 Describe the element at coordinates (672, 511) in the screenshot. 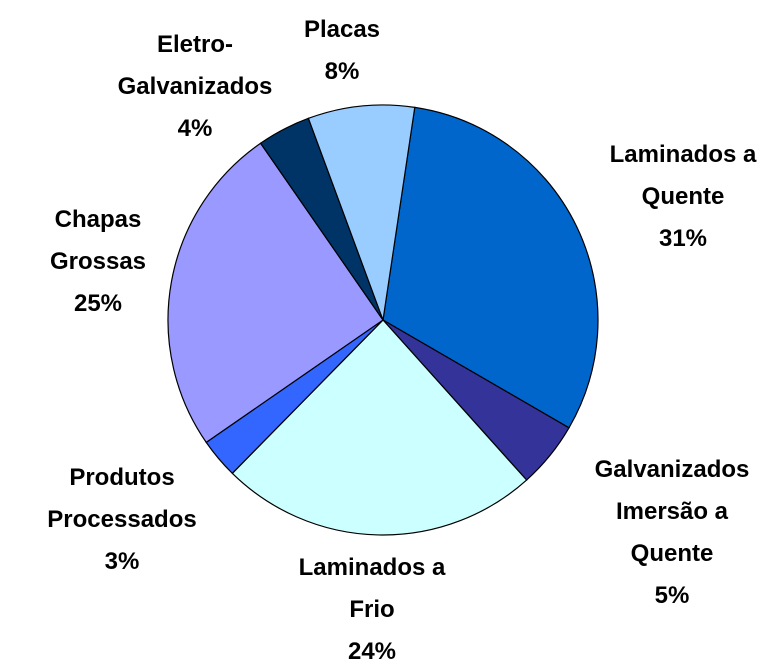

I see `category-label: Galvanizados Imersão a Quente` at that location.